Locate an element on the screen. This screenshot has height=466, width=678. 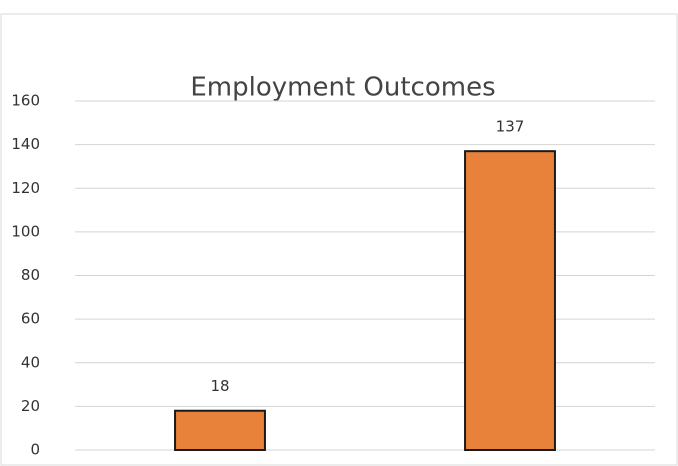
chart-title: Employment Outcomes is located at coordinates (342, 88).